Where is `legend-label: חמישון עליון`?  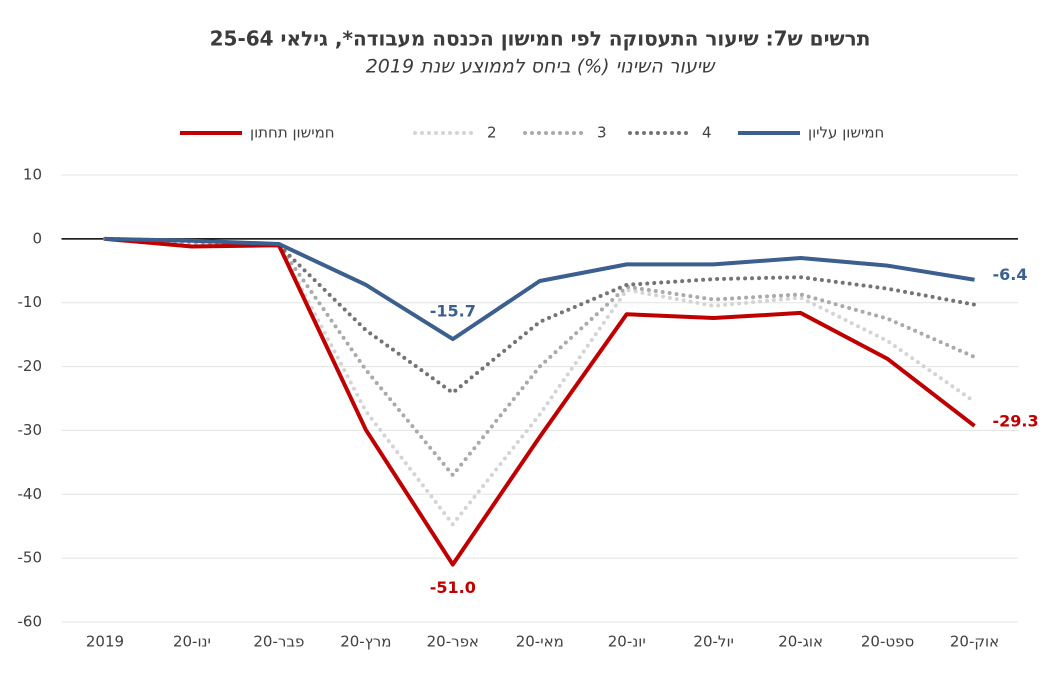 legend-label: חמישון עליון is located at coordinates (846, 133).